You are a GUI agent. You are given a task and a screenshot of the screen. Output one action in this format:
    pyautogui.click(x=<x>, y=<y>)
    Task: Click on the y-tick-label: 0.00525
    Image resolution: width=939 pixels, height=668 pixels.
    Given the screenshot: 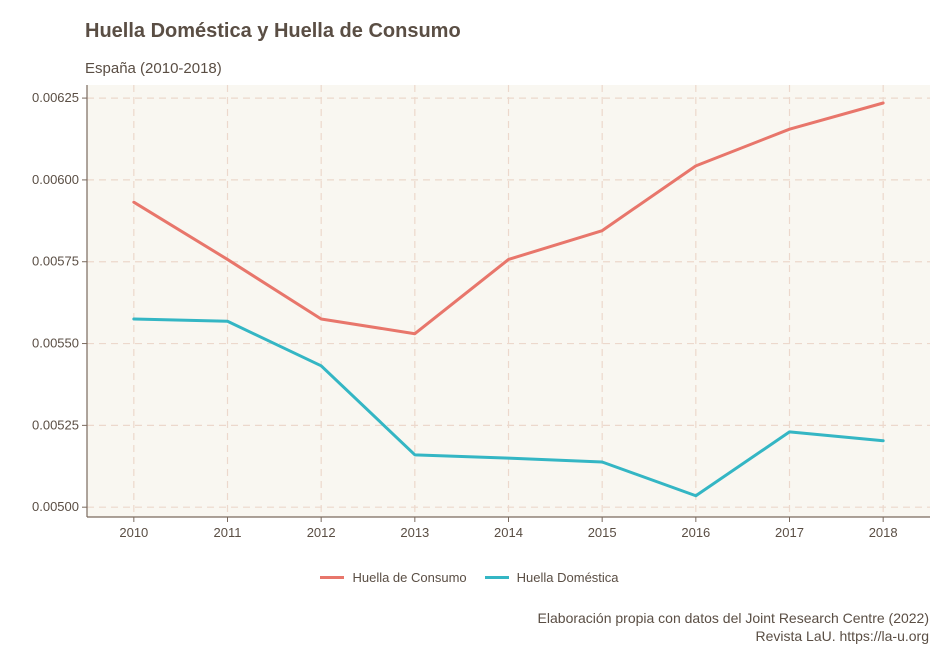 What is the action you would take?
    pyautogui.click(x=55, y=424)
    